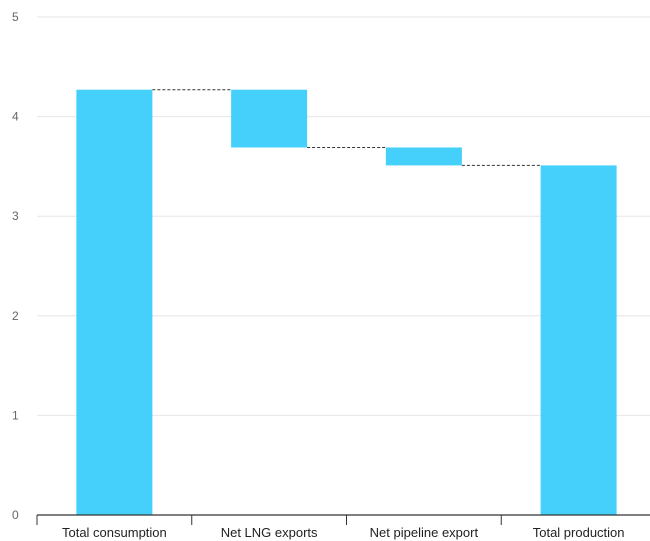 The image size is (650, 541). Describe the element at coordinates (114, 532) in the screenshot. I see `x-tick-label-total-consumption: Total consumption` at that location.